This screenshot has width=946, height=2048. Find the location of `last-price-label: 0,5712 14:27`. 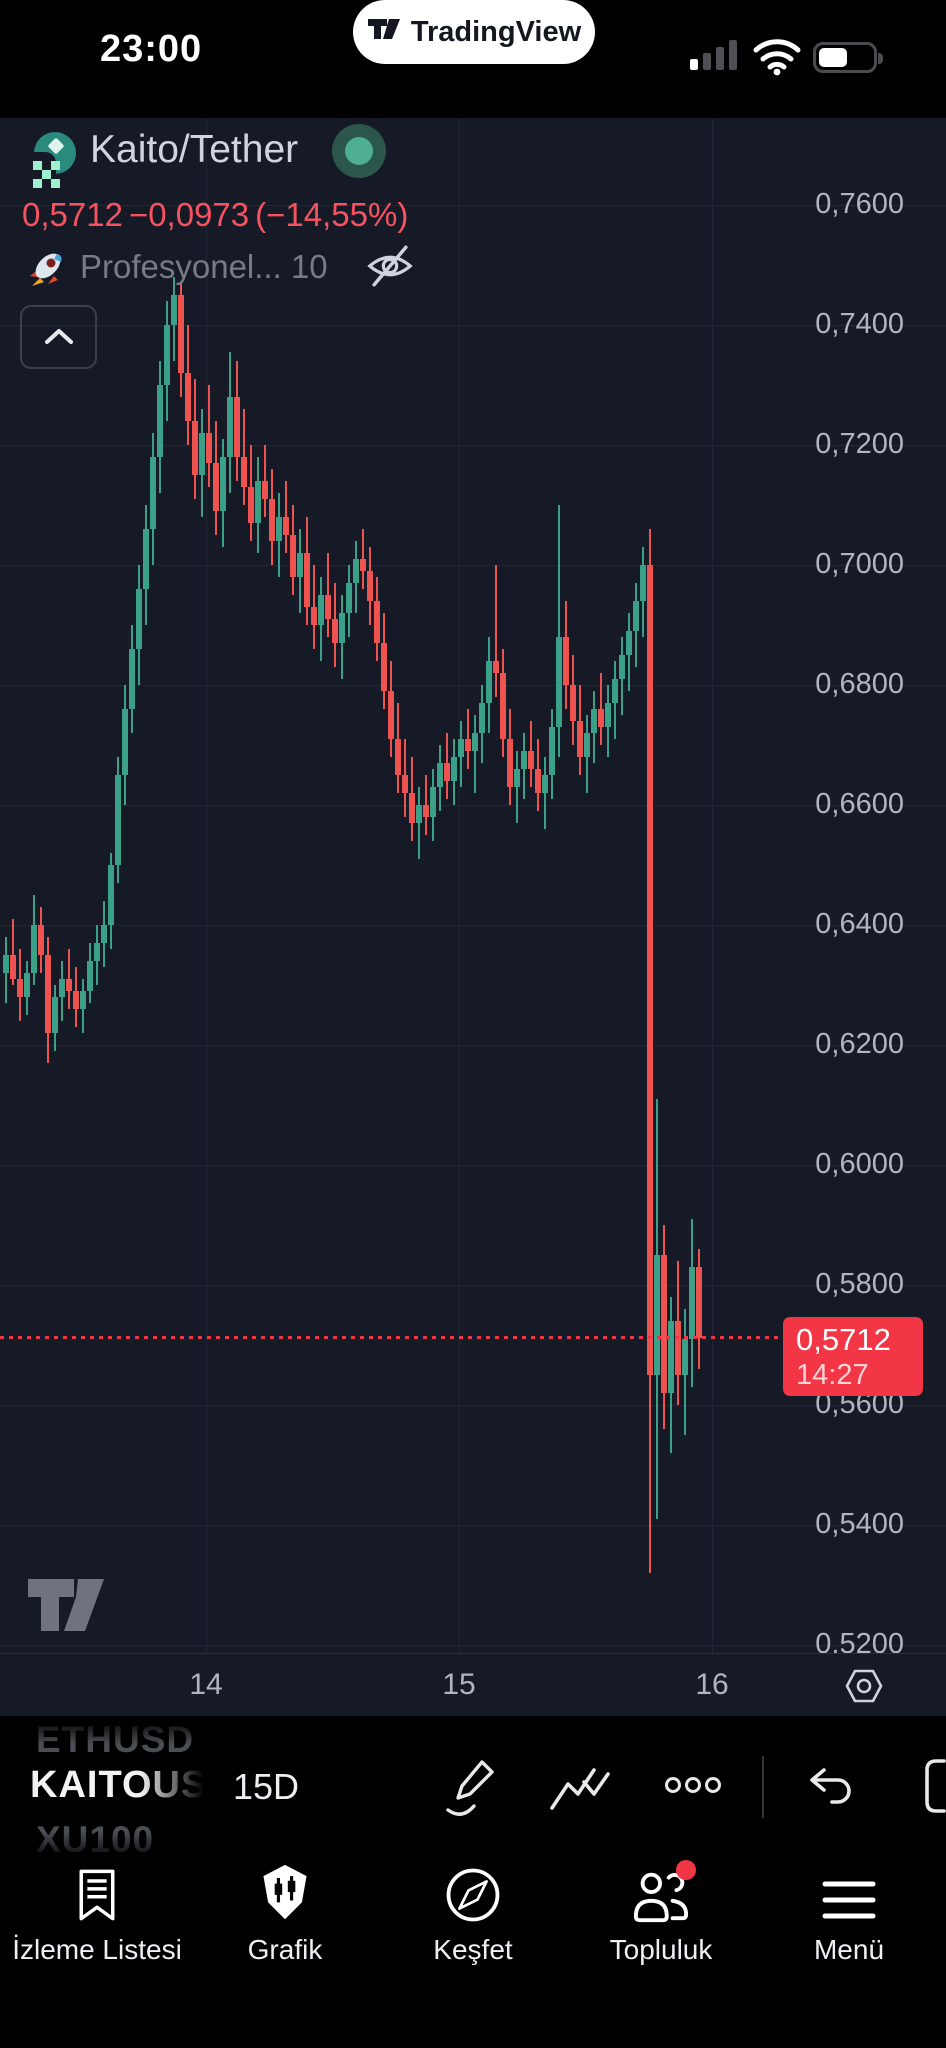

last-price-label: 0,5712 14:27 is located at coordinates (853, 1356).